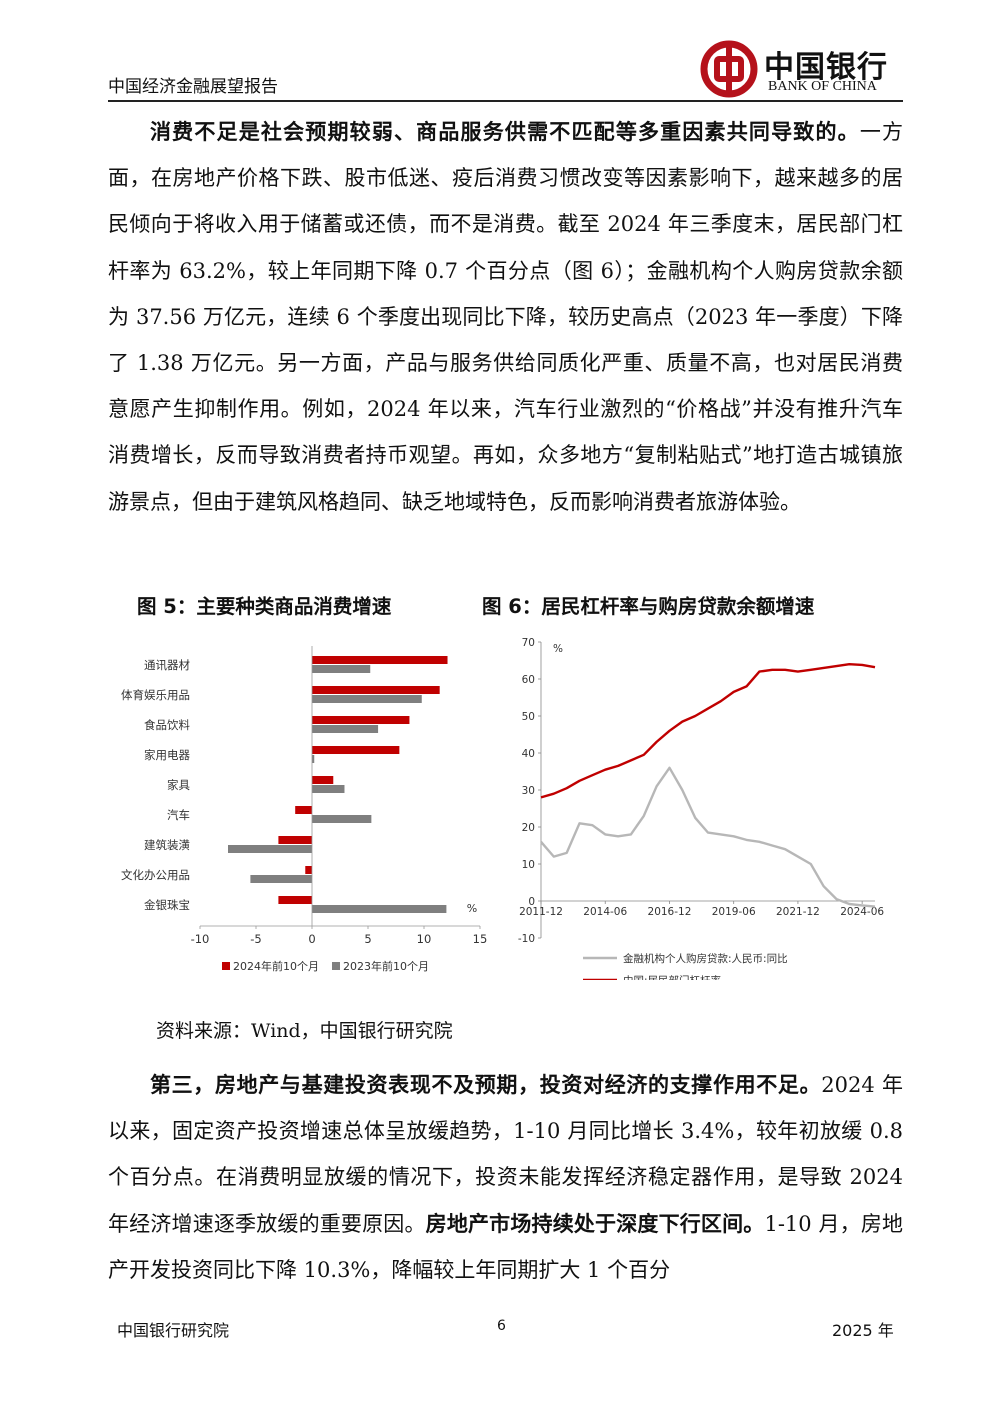 This screenshot has height=1403, width=992. Describe the element at coordinates (528, 680) in the screenshot. I see `y-tick-label: 60` at that location.